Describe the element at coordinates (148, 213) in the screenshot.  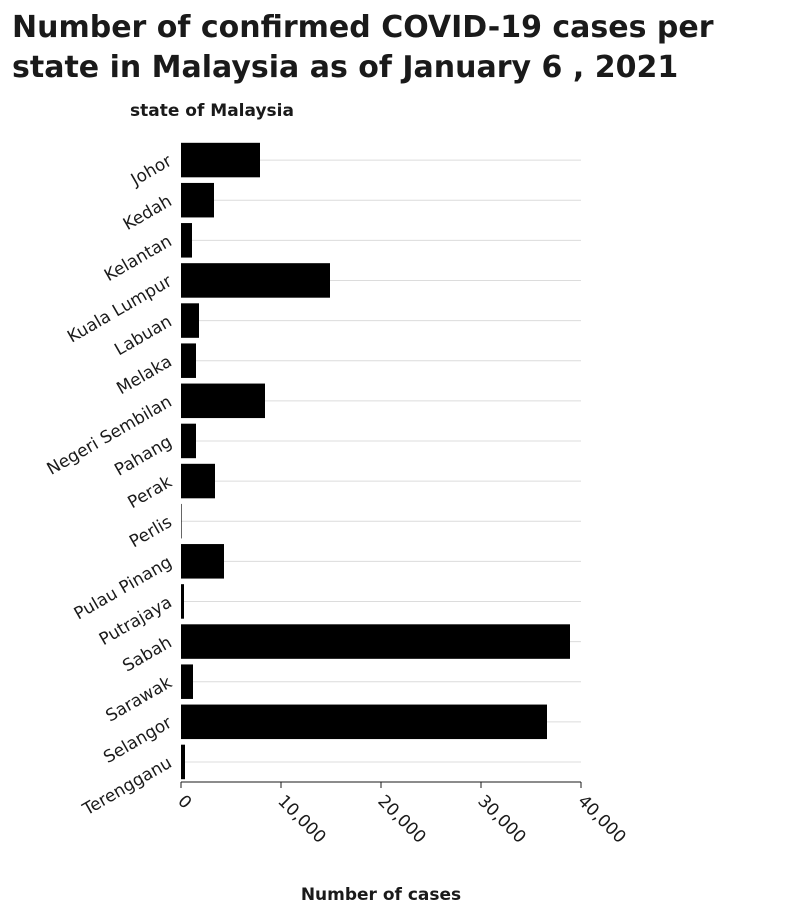
I see `y-tick-label: Kedah` at that location.